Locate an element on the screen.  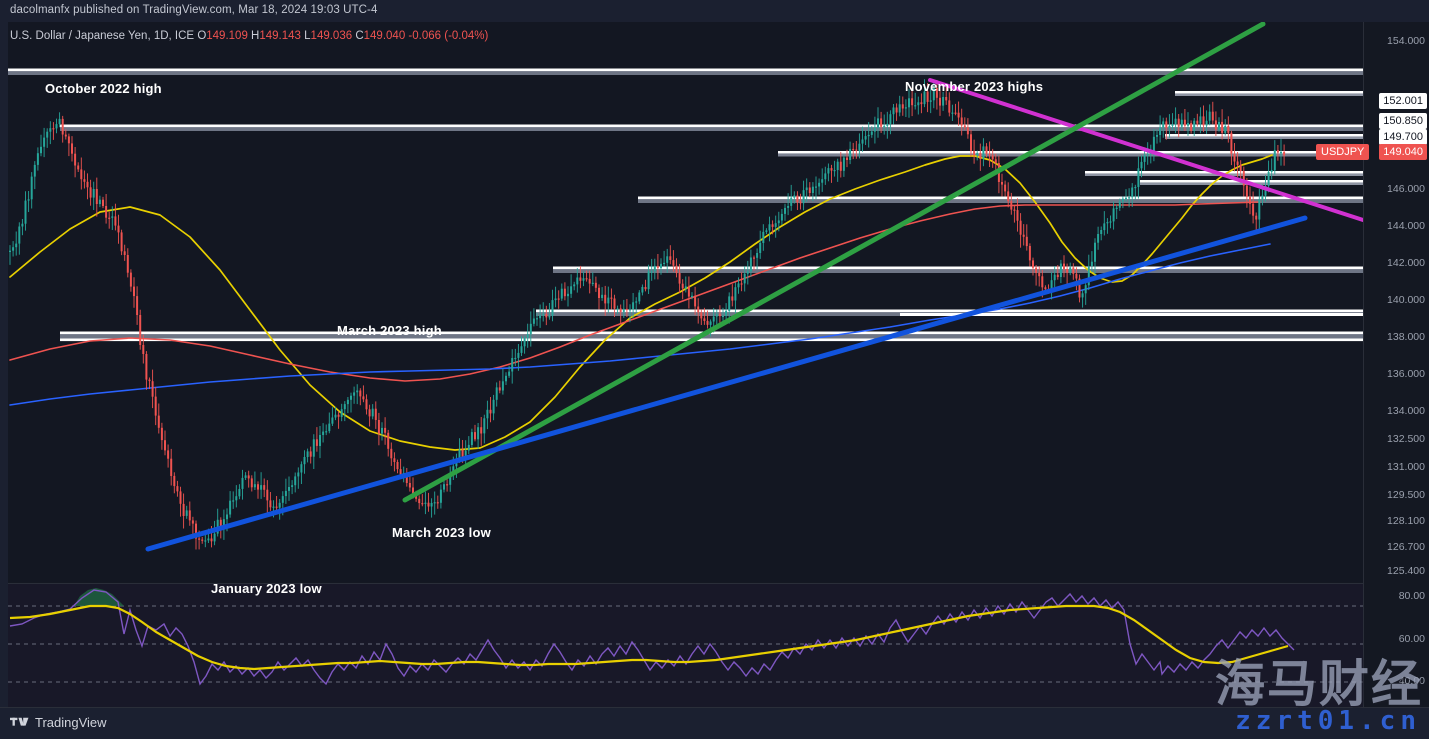
ohlc-open-value: 149.109 is located at coordinates (227, 36).